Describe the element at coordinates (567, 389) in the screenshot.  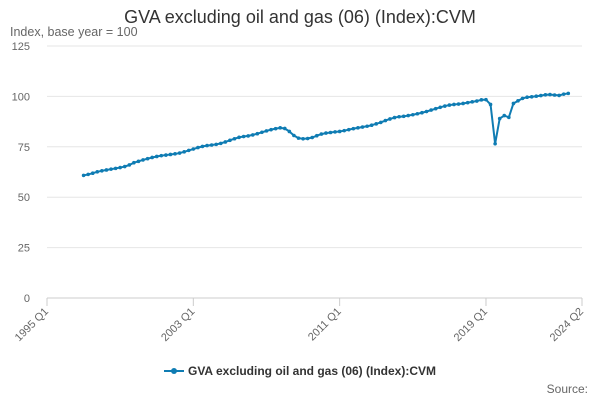
I see `source-label: Source:` at that location.